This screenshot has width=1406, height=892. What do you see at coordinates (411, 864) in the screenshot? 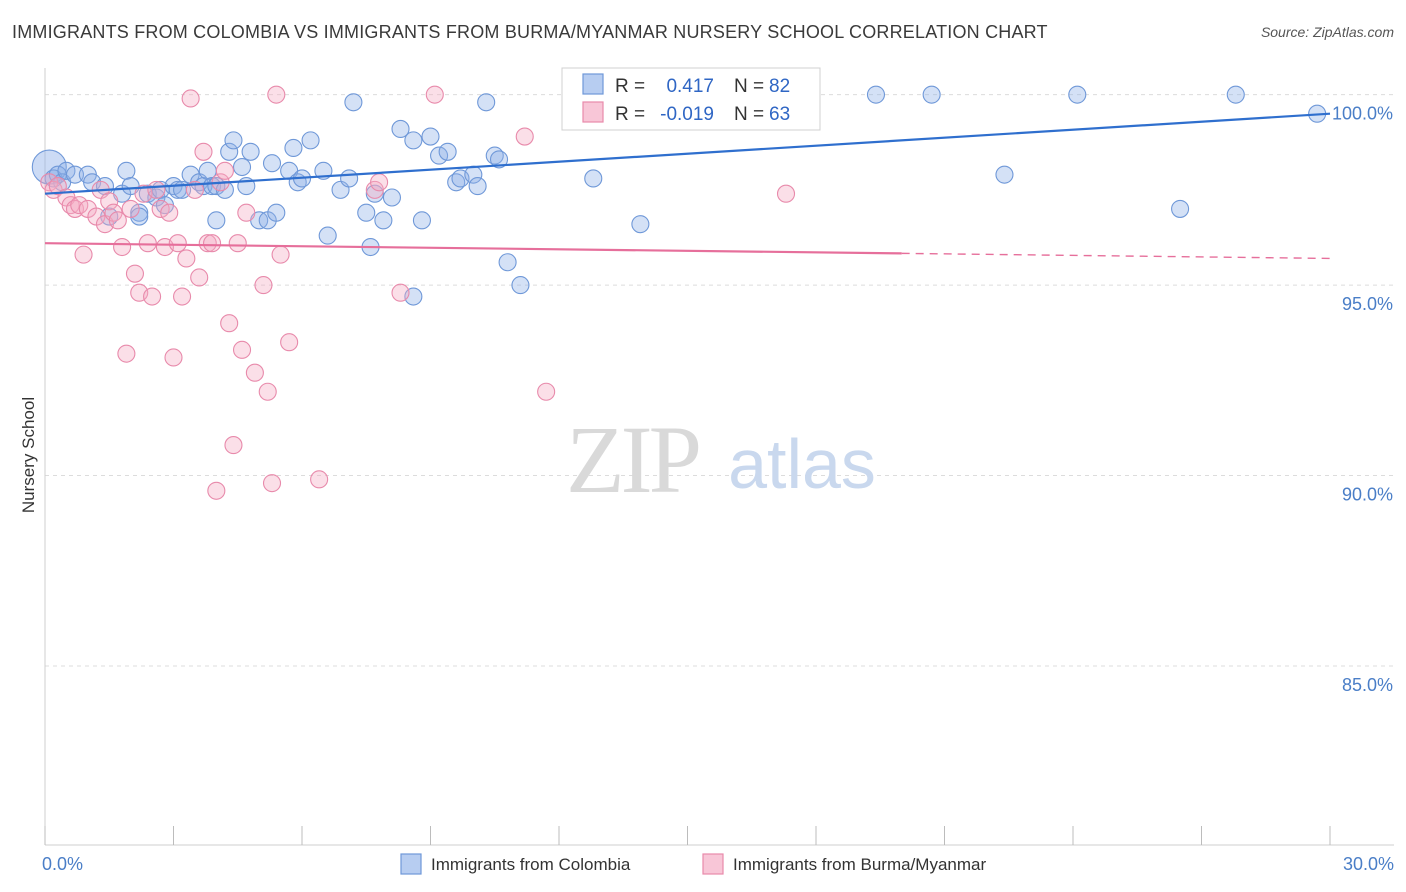
I see `legend-swatch-colombia` at bounding box center [411, 864].